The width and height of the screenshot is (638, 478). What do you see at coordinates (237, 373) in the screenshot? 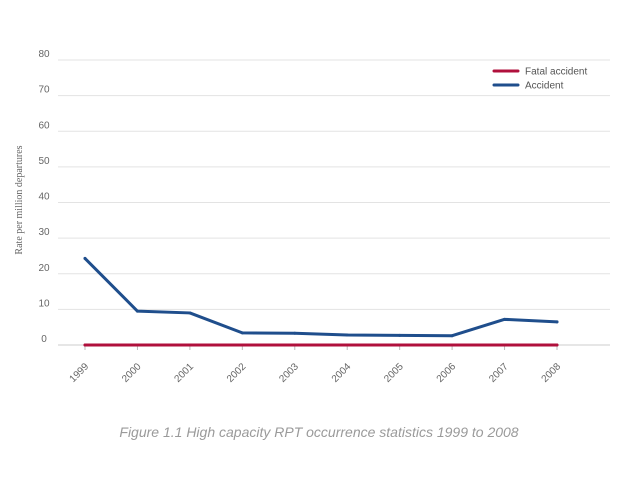
I see `x-tick-label: 2002` at bounding box center [237, 373].